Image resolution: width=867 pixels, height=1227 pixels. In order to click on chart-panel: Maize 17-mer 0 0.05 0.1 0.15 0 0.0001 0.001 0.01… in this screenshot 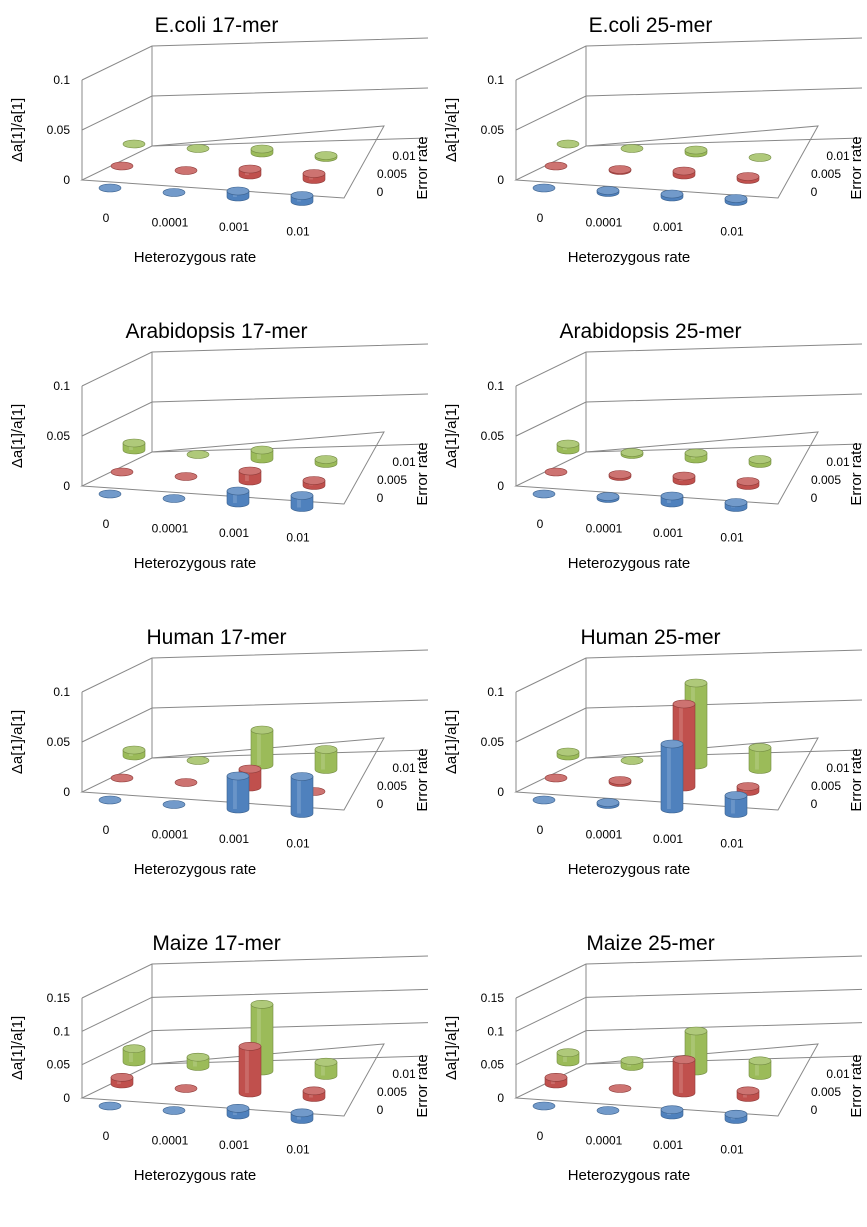, I will do `click(216, 1071)`.